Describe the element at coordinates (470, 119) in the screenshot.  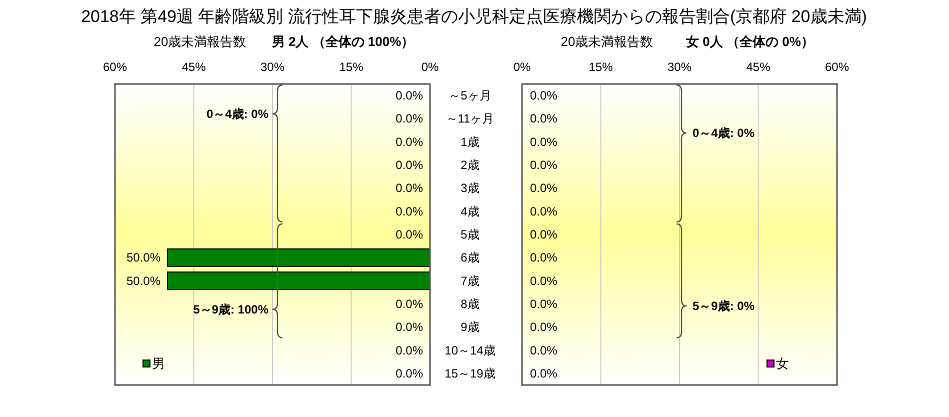
I see `y-tick-label: ～11ヶ月` at that location.